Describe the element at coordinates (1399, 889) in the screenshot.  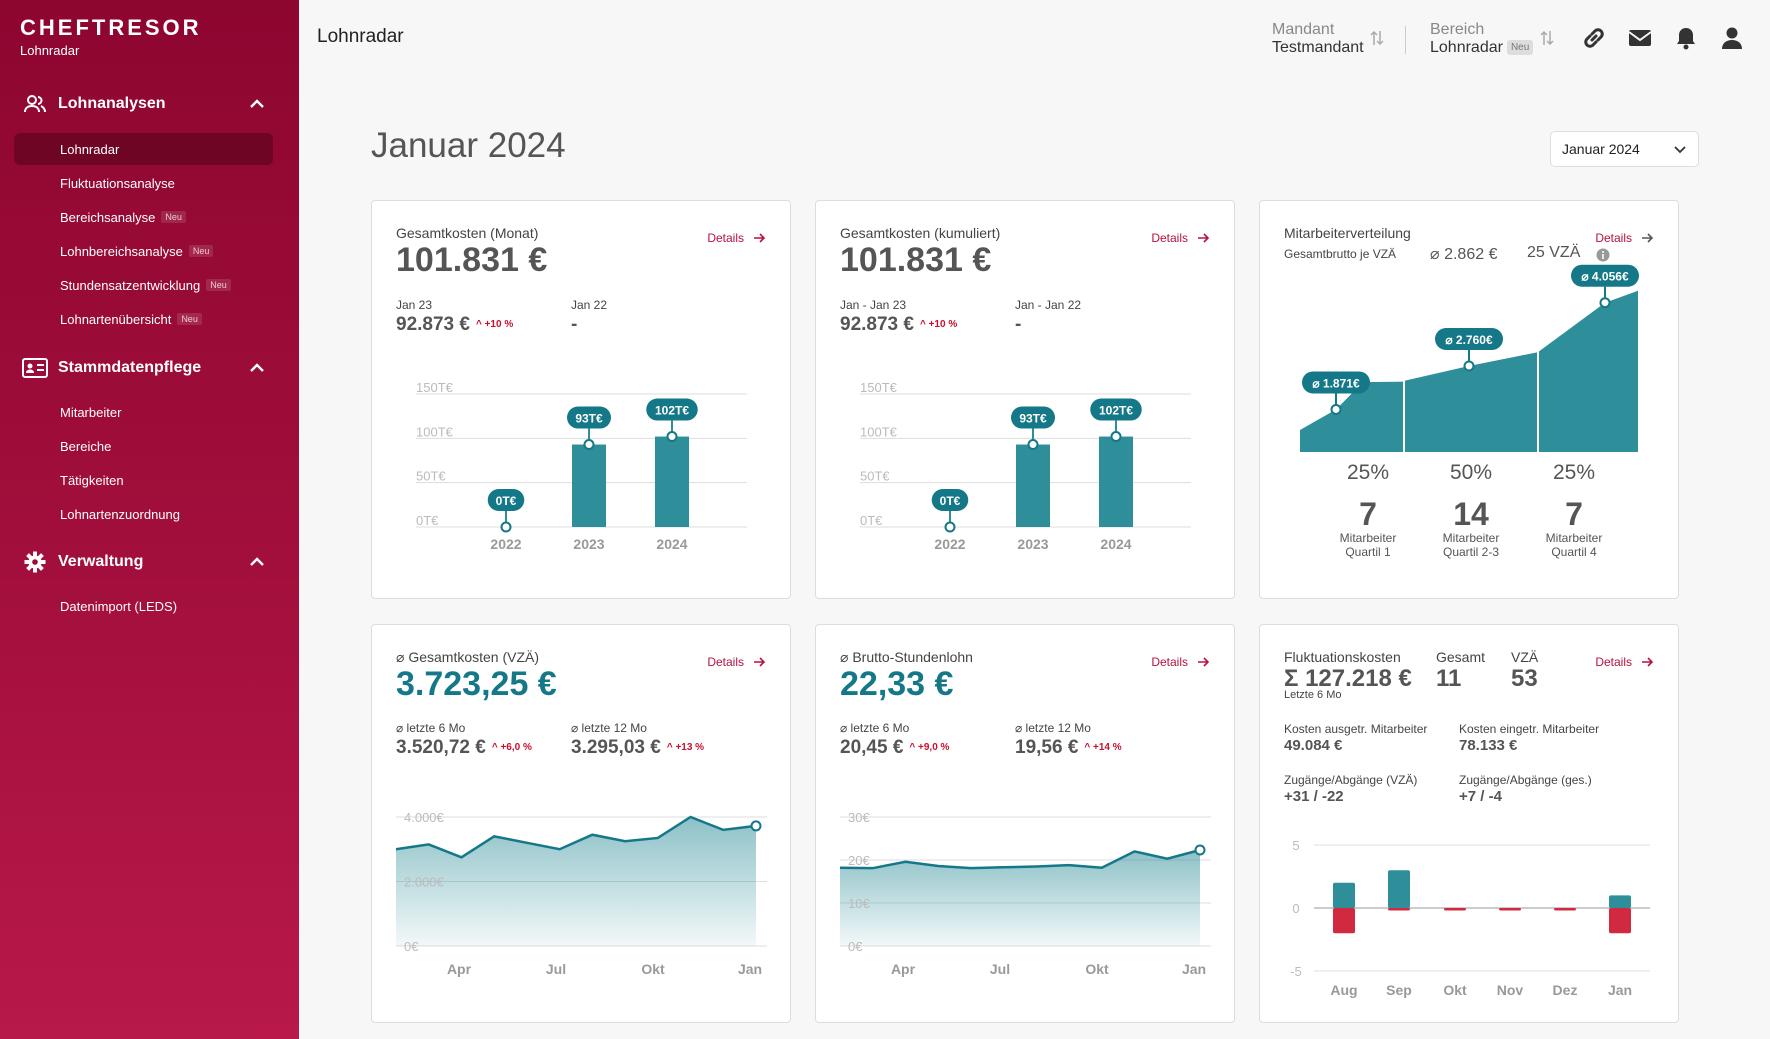
I see `bar-zugaenge` at that location.